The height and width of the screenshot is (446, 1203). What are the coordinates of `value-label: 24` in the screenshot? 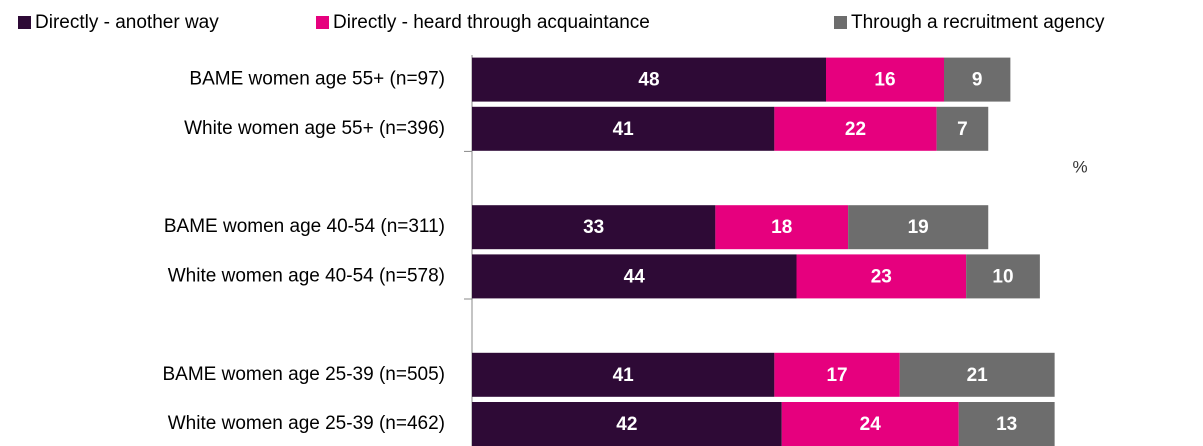 It's located at (871, 424).